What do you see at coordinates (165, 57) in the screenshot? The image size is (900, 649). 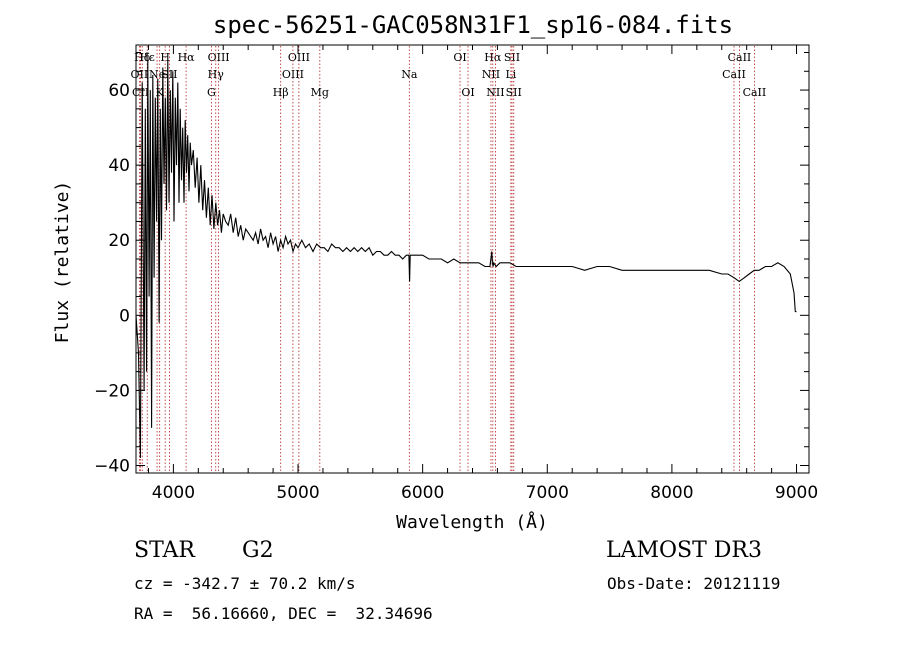 I see `line-label: H` at bounding box center [165, 57].